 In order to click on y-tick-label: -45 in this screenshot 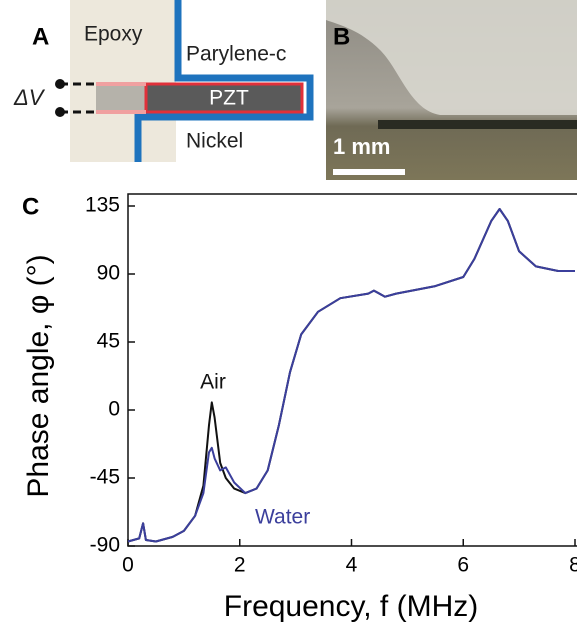, I will do `click(105, 477)`.